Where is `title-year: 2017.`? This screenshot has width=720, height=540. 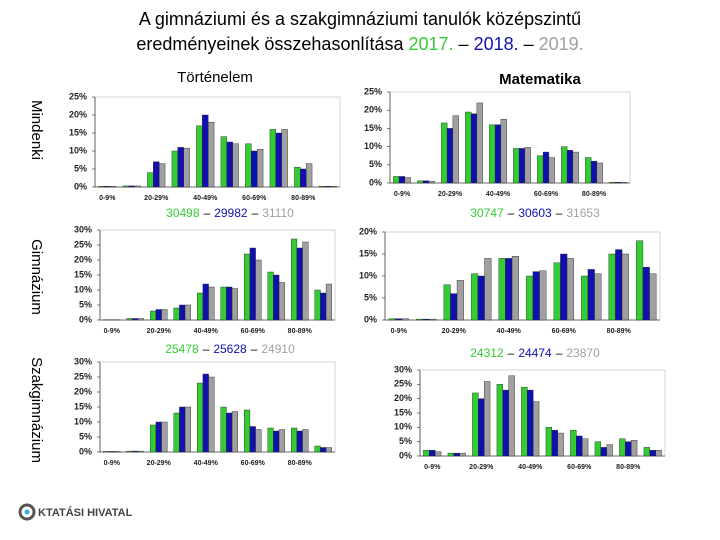 title-year: 2017. is located at coordinates (431, 44).